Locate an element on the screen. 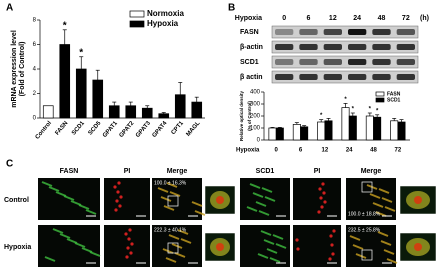  y-tick-label: 8 is located at coordinates (35, 21).